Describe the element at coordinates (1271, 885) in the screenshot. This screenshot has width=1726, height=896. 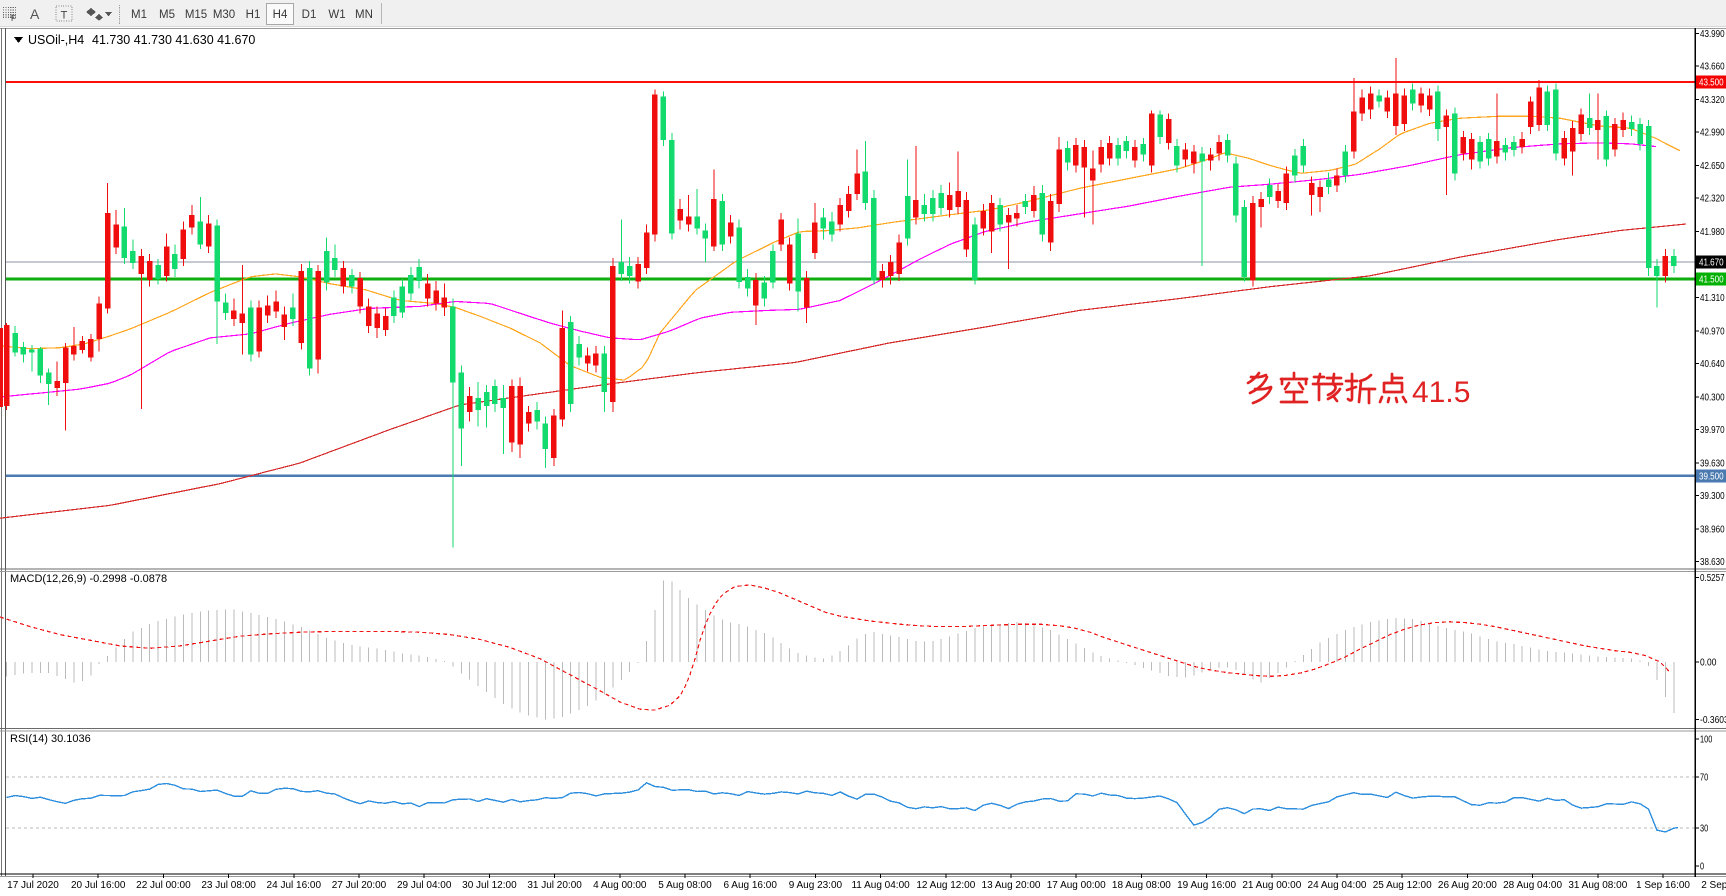
I see `svg-text: 21 Aug 00:00` at that location.